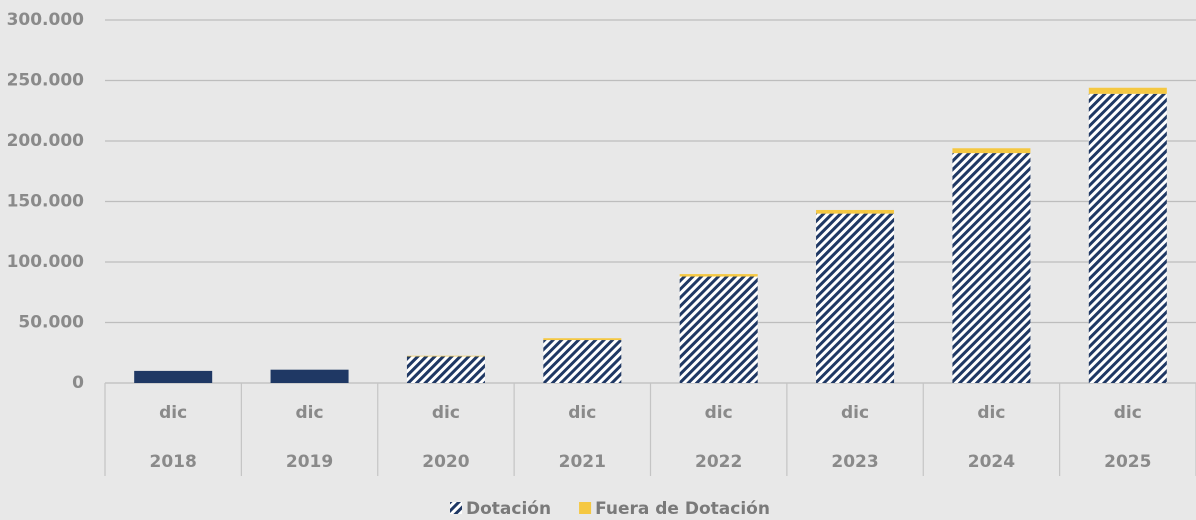 This screenshot has height=520, width=1196. Describe the element at coordinates (508, 509) in the screenshot. I see `legend-label: Dotación` at that location.